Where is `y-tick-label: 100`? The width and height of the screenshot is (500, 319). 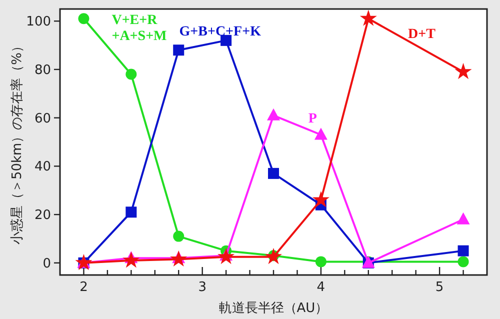 y-tick-label: 100 is located at coordinates (38, 22).